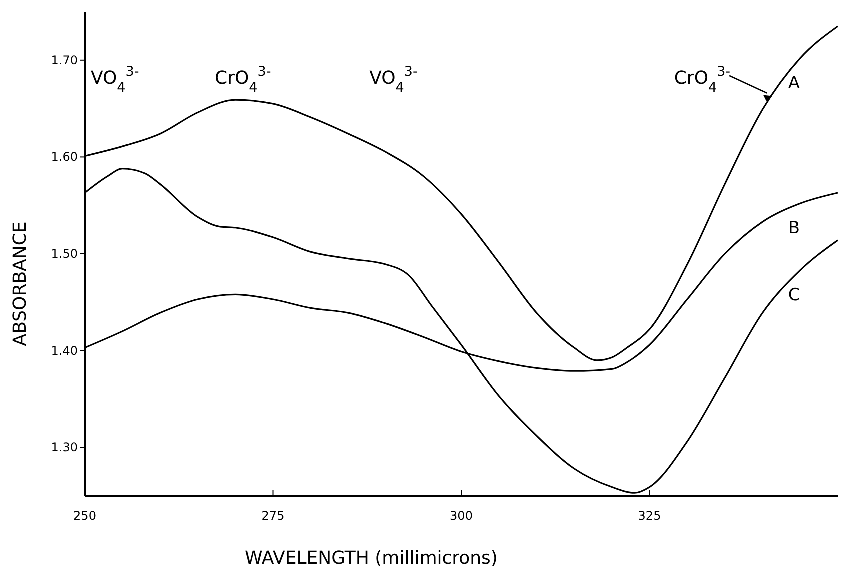 Image resolution: width=844 pixels, height=576 pixels. What do you see at coordinates (64, 60) in the screenshot?
I see `y-tick-label: 1.70` at bounding box center [64, 60].